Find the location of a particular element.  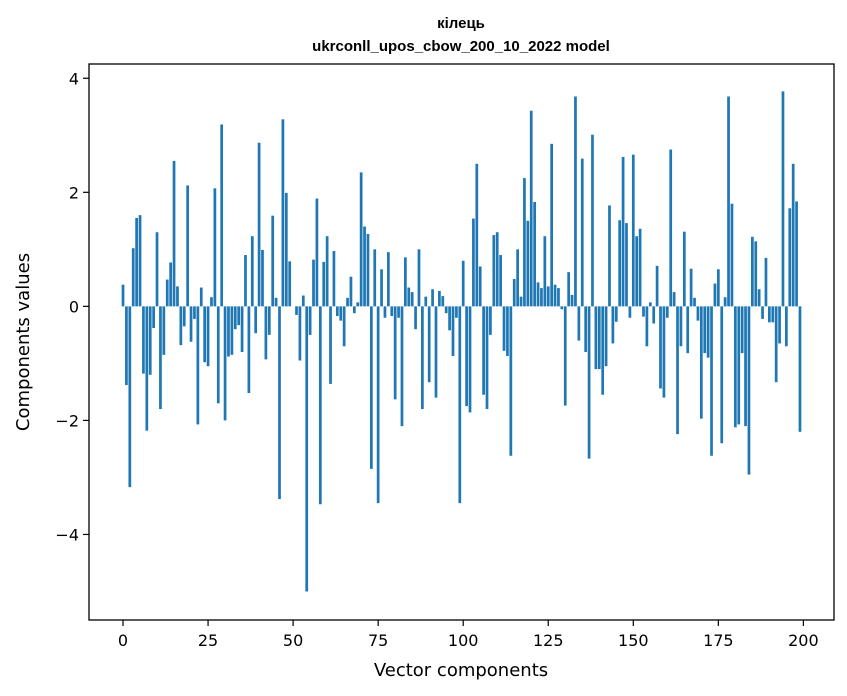

y-tick-label: 4 is located at coordinates (74, 78).